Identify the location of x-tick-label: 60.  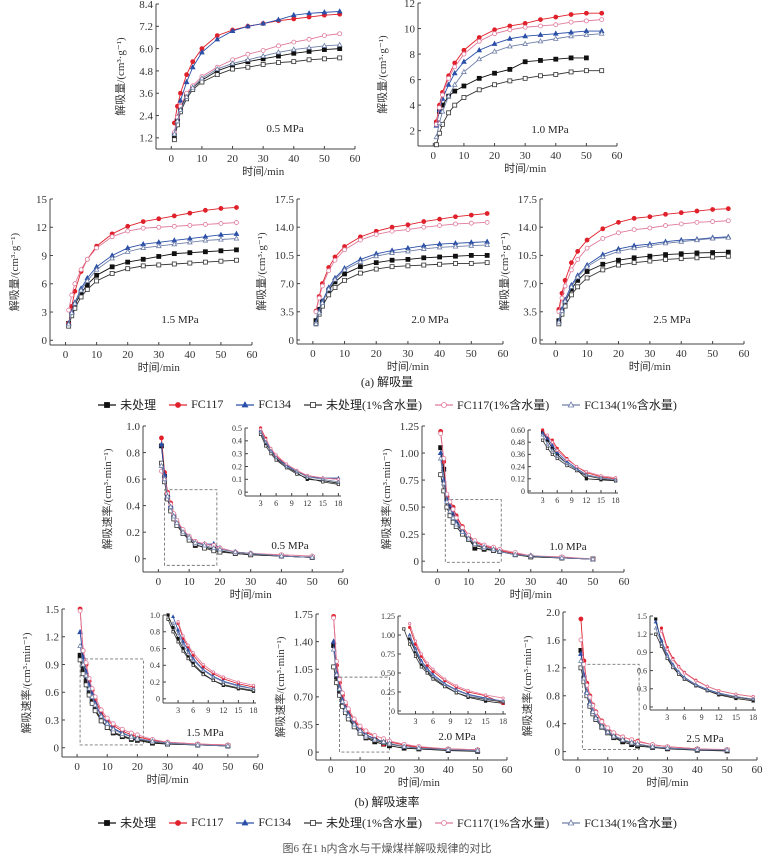
(758, 770).